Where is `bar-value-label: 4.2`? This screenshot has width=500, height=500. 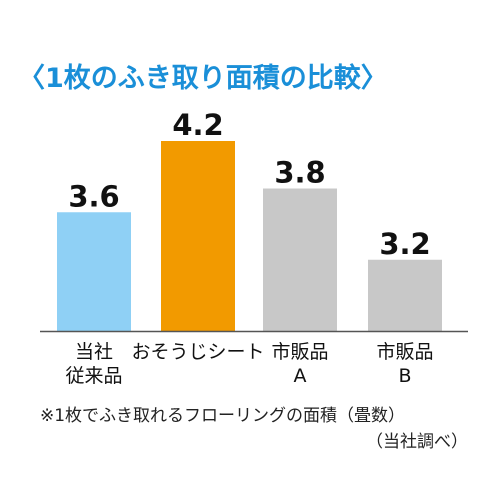 bar-value-label: 4.2 is located at coordinates (197, 125).